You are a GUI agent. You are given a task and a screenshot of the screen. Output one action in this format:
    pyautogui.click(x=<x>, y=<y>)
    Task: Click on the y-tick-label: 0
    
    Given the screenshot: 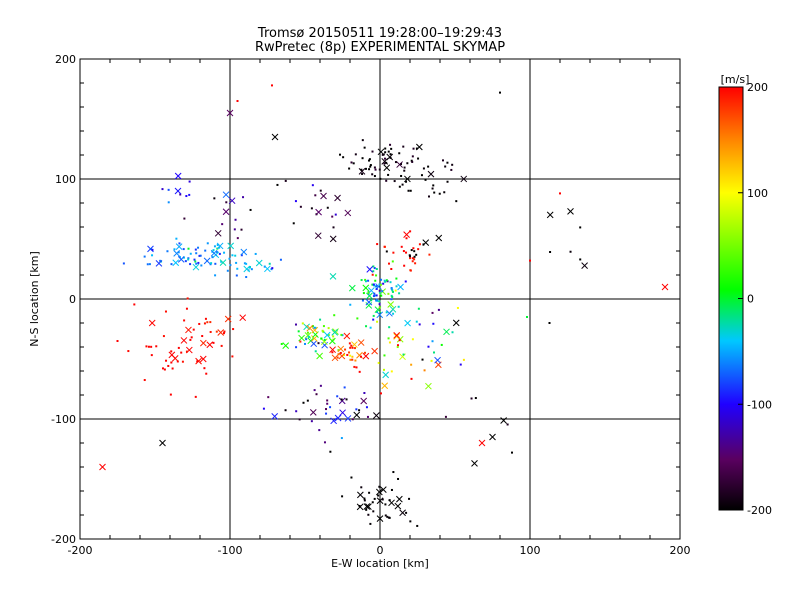 What is the action you would take?
    pyautogui.click(x=72, y=299)
    